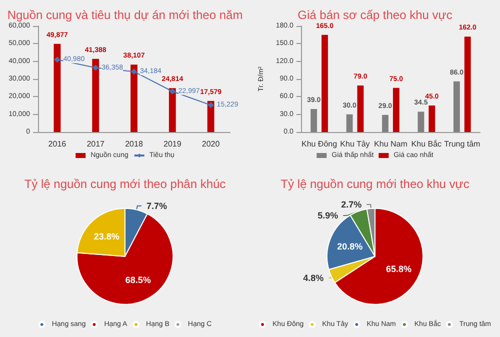 The image size is (500, 337). I want to click on x-tick-label: Khu Bắc, so click(426, 144).